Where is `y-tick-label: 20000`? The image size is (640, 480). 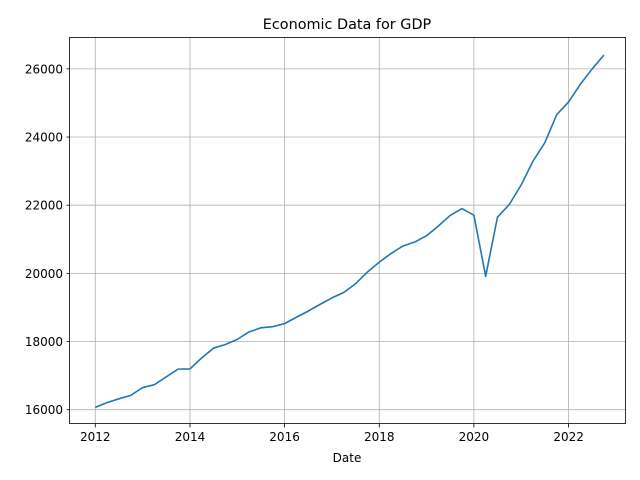
y-tick-label: 20000 is located at coordinates (44, 274).